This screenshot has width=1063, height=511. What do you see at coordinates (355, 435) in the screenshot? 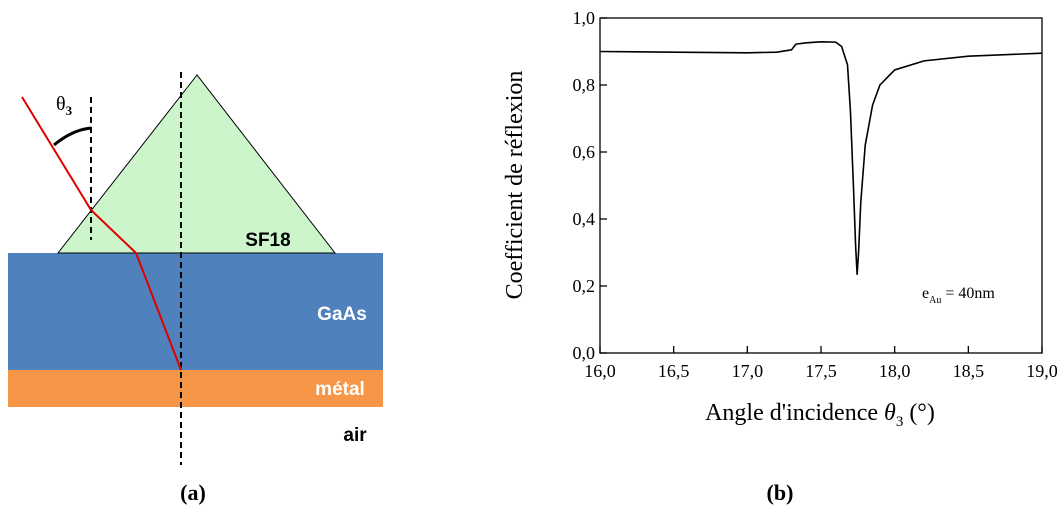
I see `air-label: air` at bounding box center [355, 435].